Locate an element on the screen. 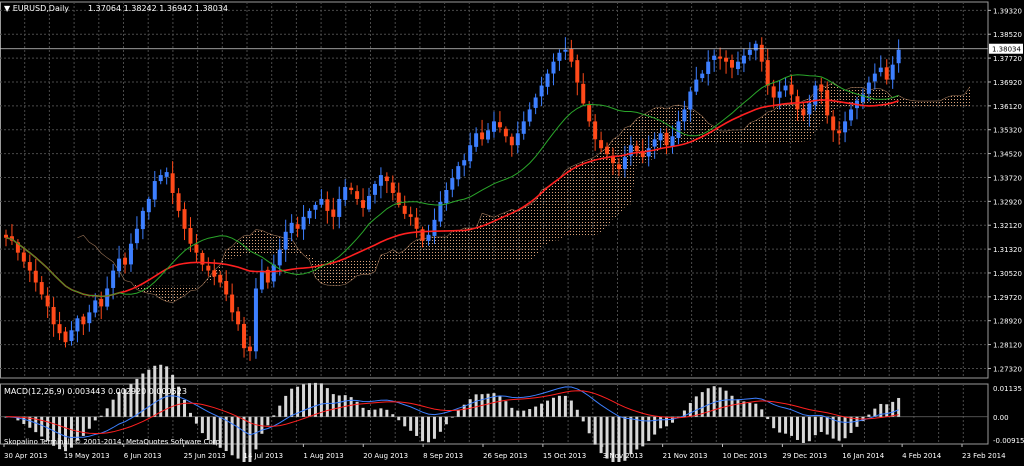  x-tick-label: 29 Dec 2013 is located at coordinates (804, 456).